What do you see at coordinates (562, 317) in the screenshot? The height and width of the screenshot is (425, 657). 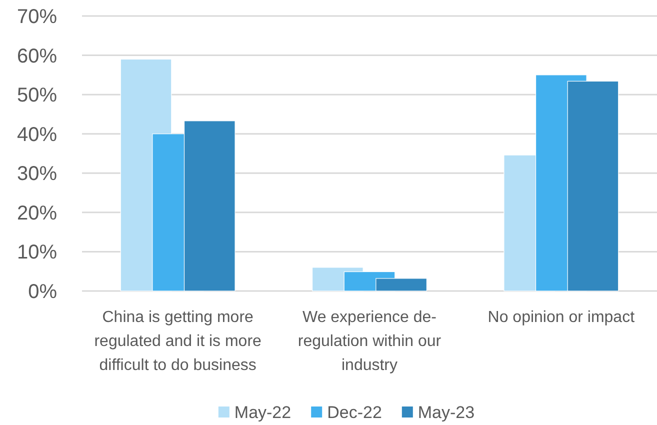 I see `x-tick-label: No opinion or impact` at bounding box center [562, 317].